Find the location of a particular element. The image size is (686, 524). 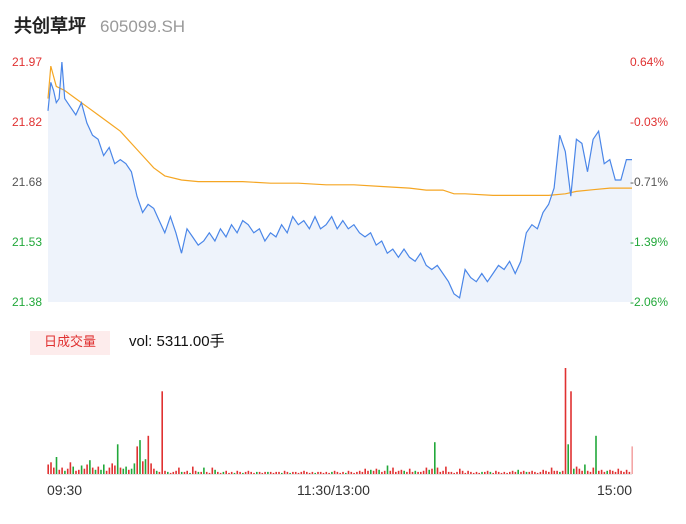

stock-code: 605099.SH is located at coordinates (143, 26).